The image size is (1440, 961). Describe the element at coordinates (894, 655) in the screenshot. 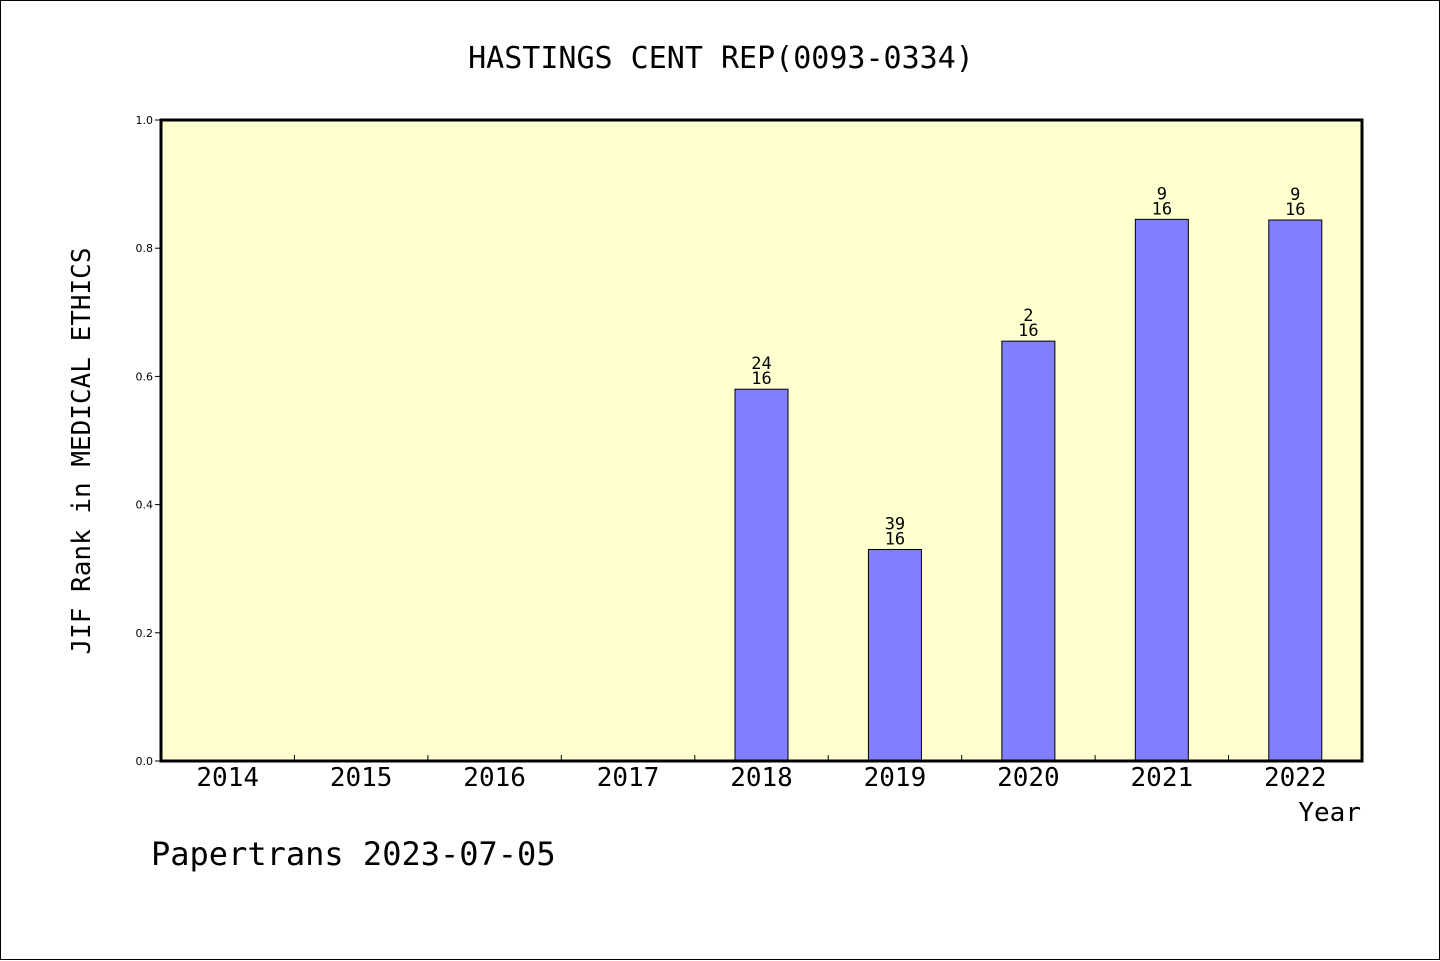

I see `bar-2019` at that location.